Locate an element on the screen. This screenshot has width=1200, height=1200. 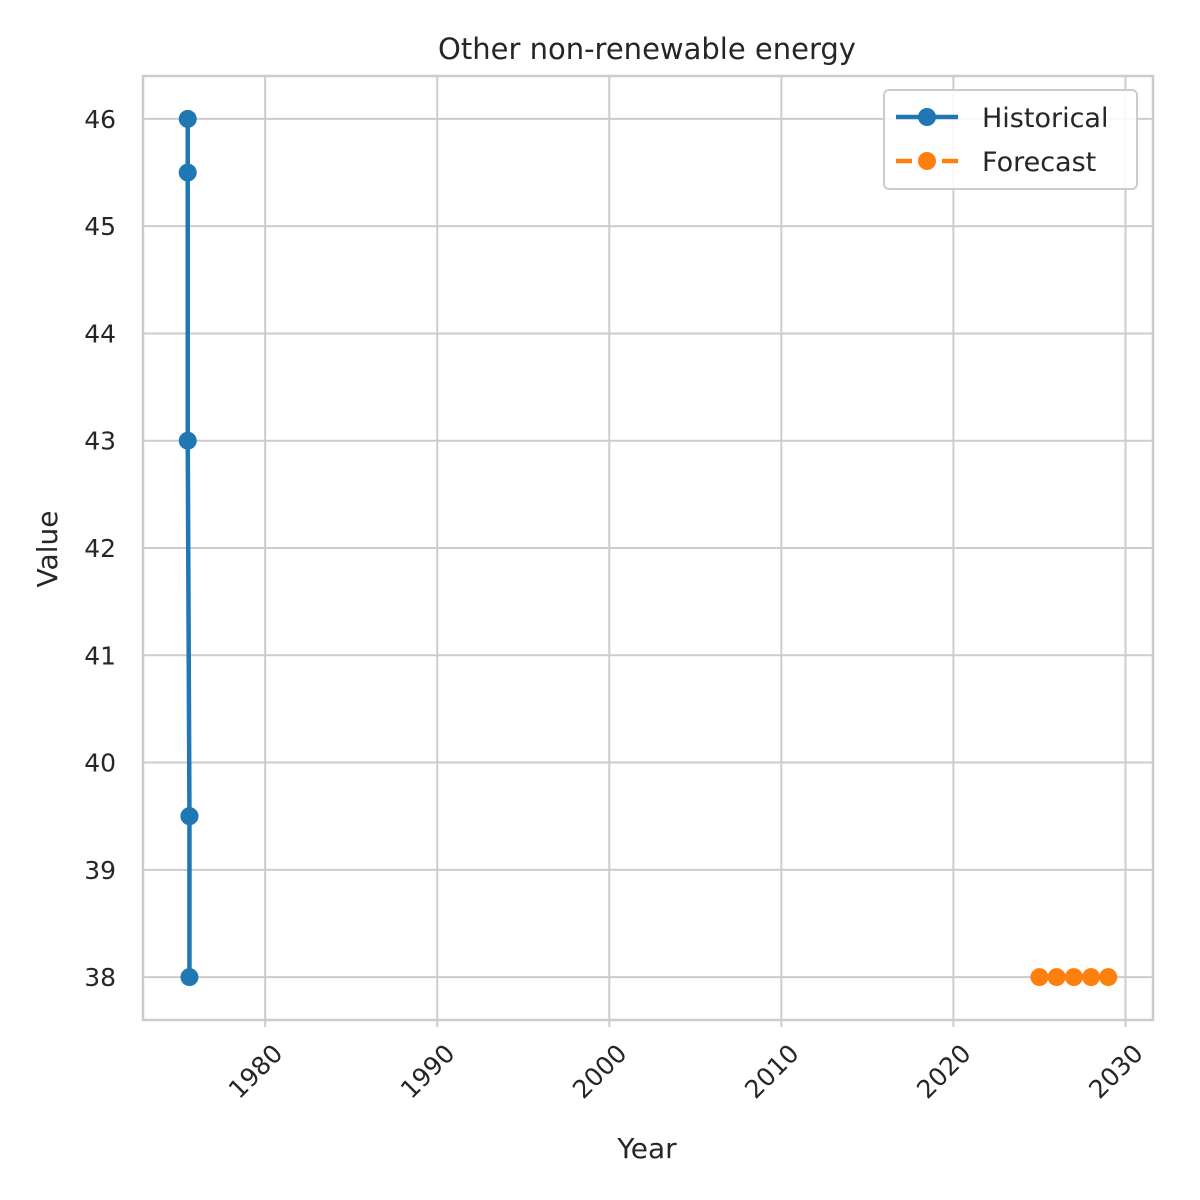
legend-label-forecast: Forecast is located at coordinates (1039, 162).